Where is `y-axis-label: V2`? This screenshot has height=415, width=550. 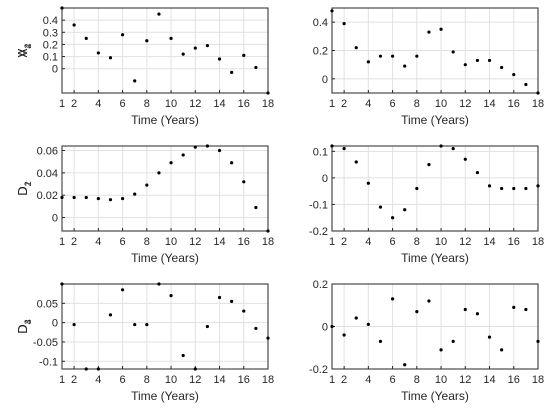
y-axis-label: V2 is located at coordinates (24, 51).